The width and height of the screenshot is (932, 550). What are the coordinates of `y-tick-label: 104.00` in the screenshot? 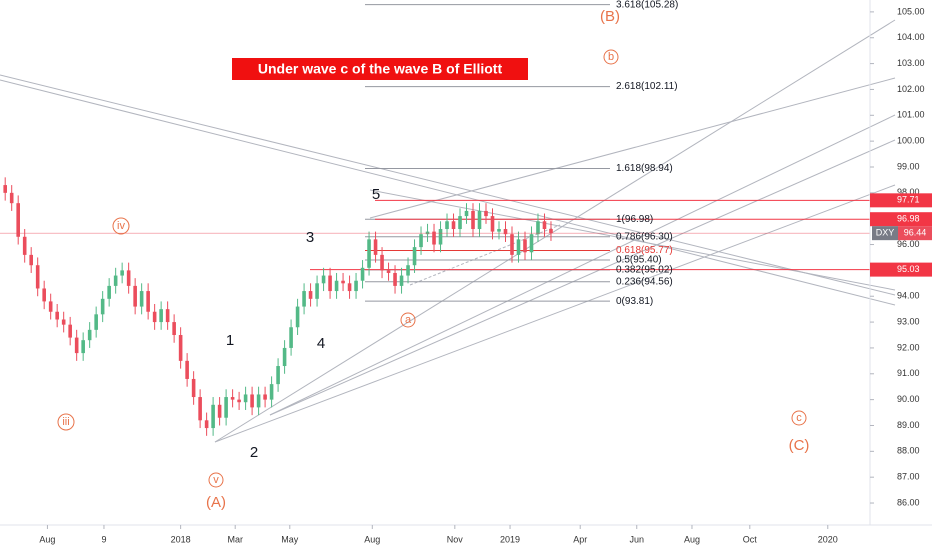 It's located at (911, 37).